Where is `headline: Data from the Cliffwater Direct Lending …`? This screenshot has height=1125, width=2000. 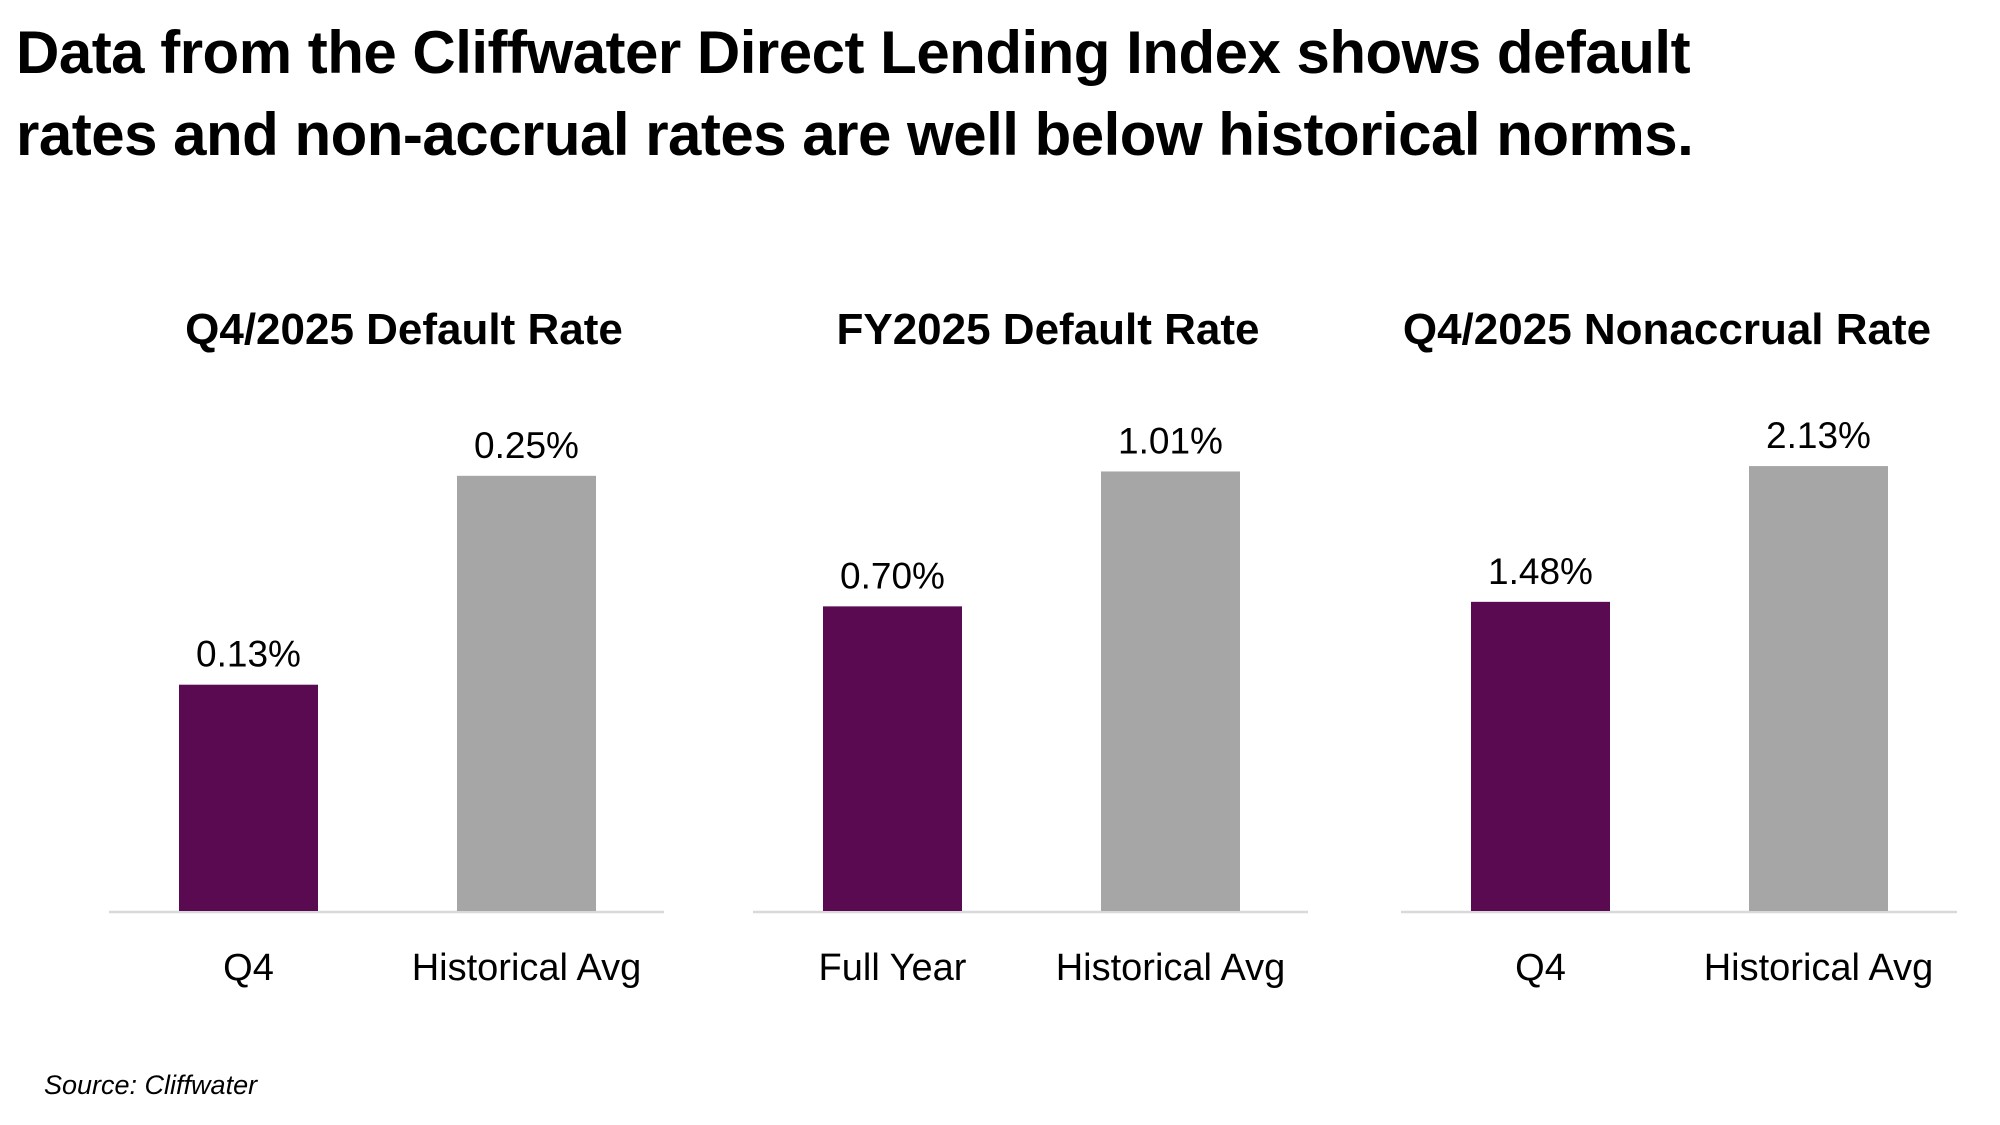
headline: Data from the Cliffwater Direct Lending … is located at coordinates (996, 94).